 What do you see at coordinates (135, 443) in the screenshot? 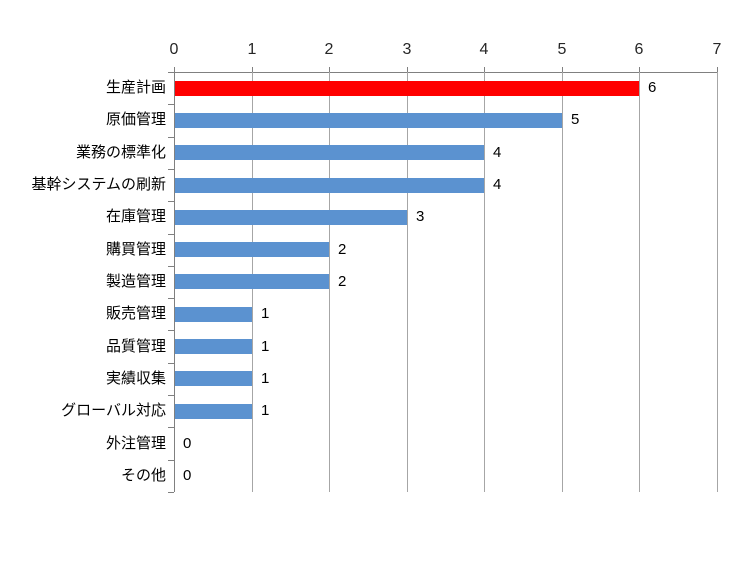
I see `category-label: 外注管理` at bounding box center [135, 443].